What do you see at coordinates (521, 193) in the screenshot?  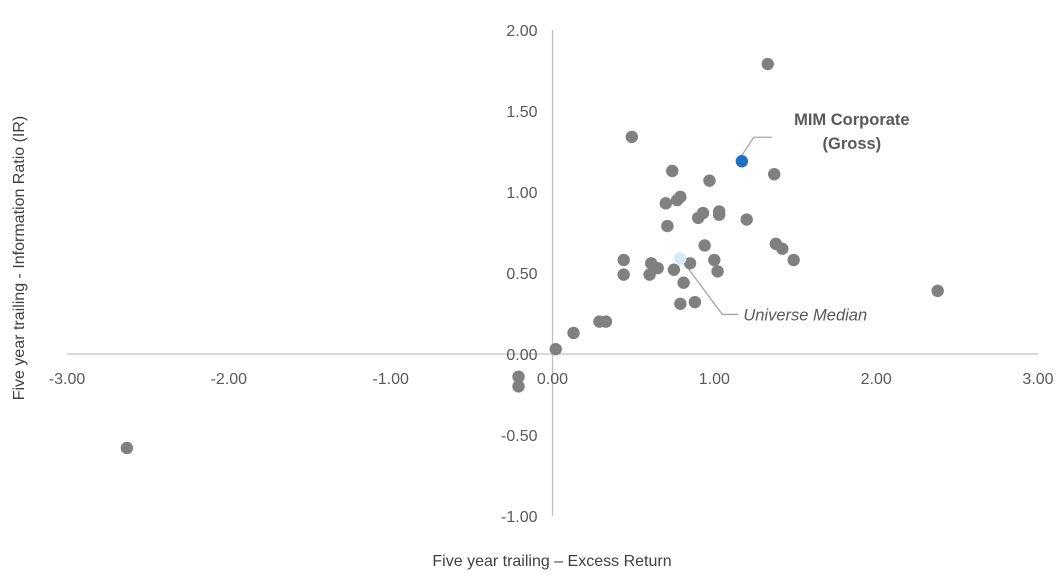 I see `y-tick-label: 1.00` at bounding box center [521, 193].